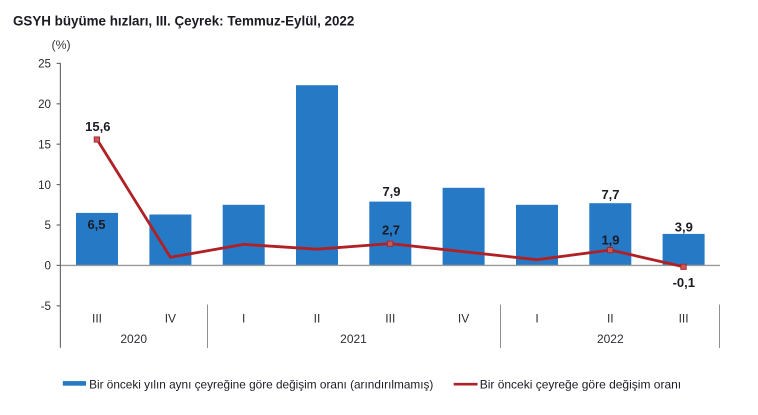  I want to click on svg-text: 6,5, so click(96, 224).